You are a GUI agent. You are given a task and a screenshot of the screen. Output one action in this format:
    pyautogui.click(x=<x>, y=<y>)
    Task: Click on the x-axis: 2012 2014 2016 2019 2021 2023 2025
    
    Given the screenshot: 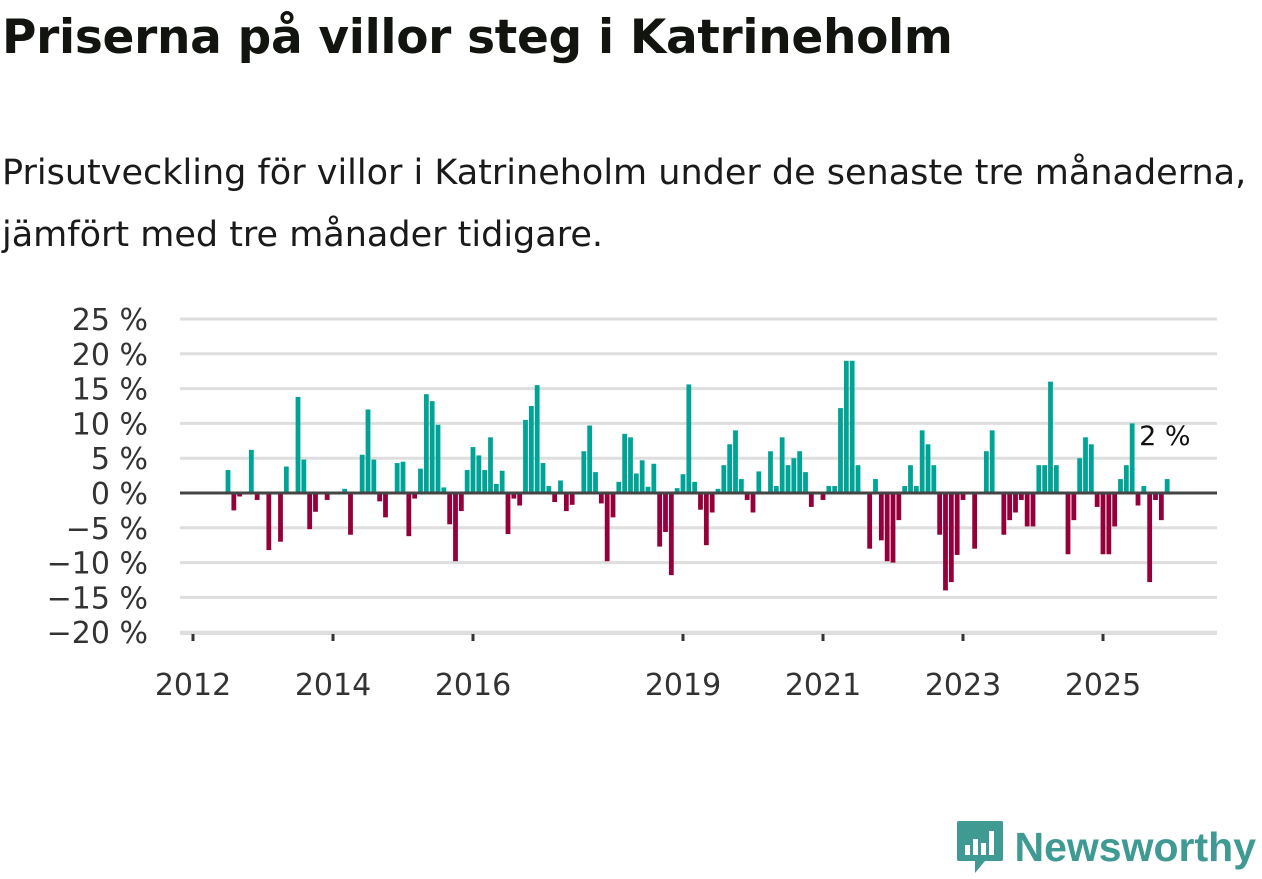 What is the action you would take?
    pyautogui.click(x=686, y=668)
    